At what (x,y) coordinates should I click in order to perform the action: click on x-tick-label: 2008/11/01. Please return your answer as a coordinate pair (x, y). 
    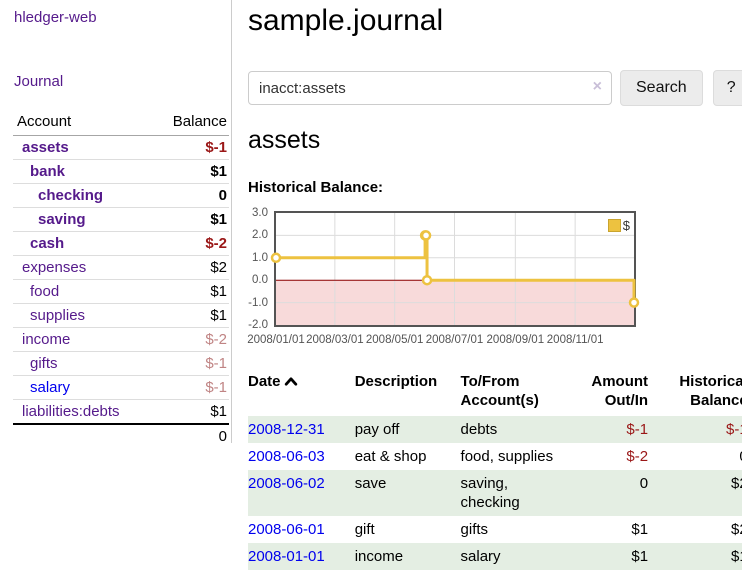
    Looking at the image, I should click on (575, 340).